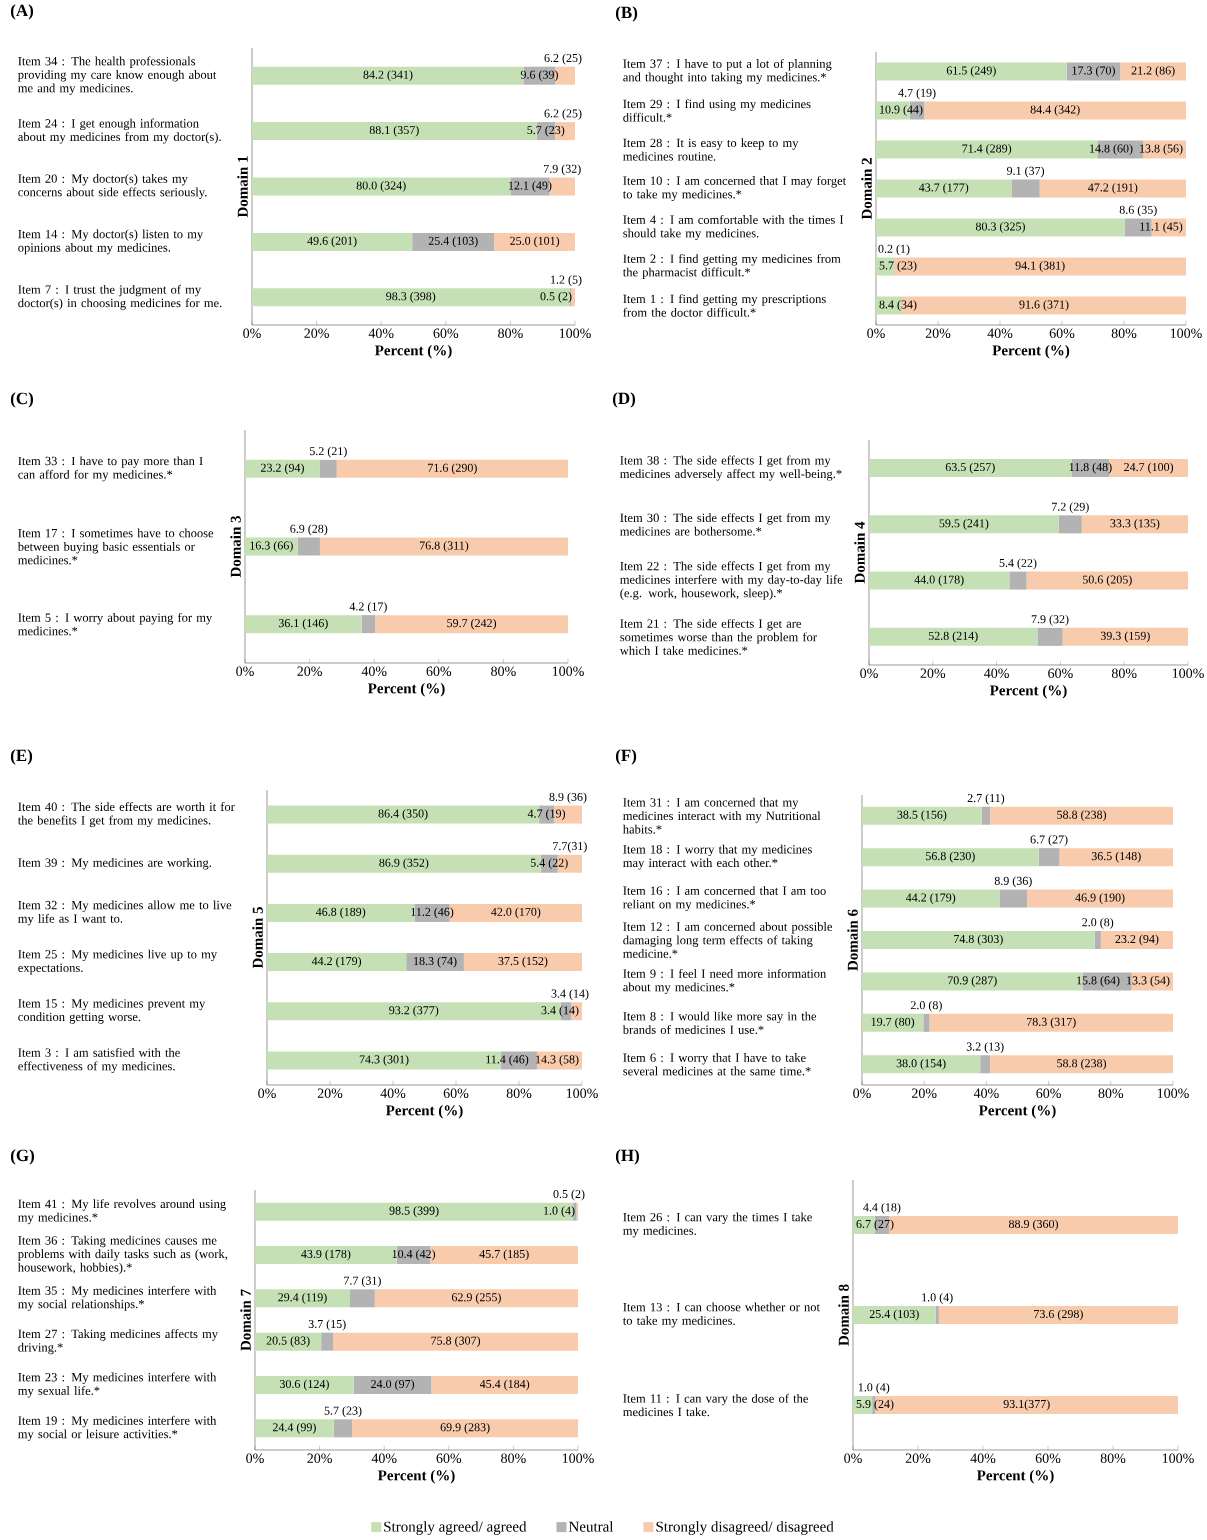 The image size is (1207, 1540). Describe the element at coordinates (118, 1342) in the screenshot. I see `y-tick-label: Item 27 : Taking medicines affects my driving.*` at that location.